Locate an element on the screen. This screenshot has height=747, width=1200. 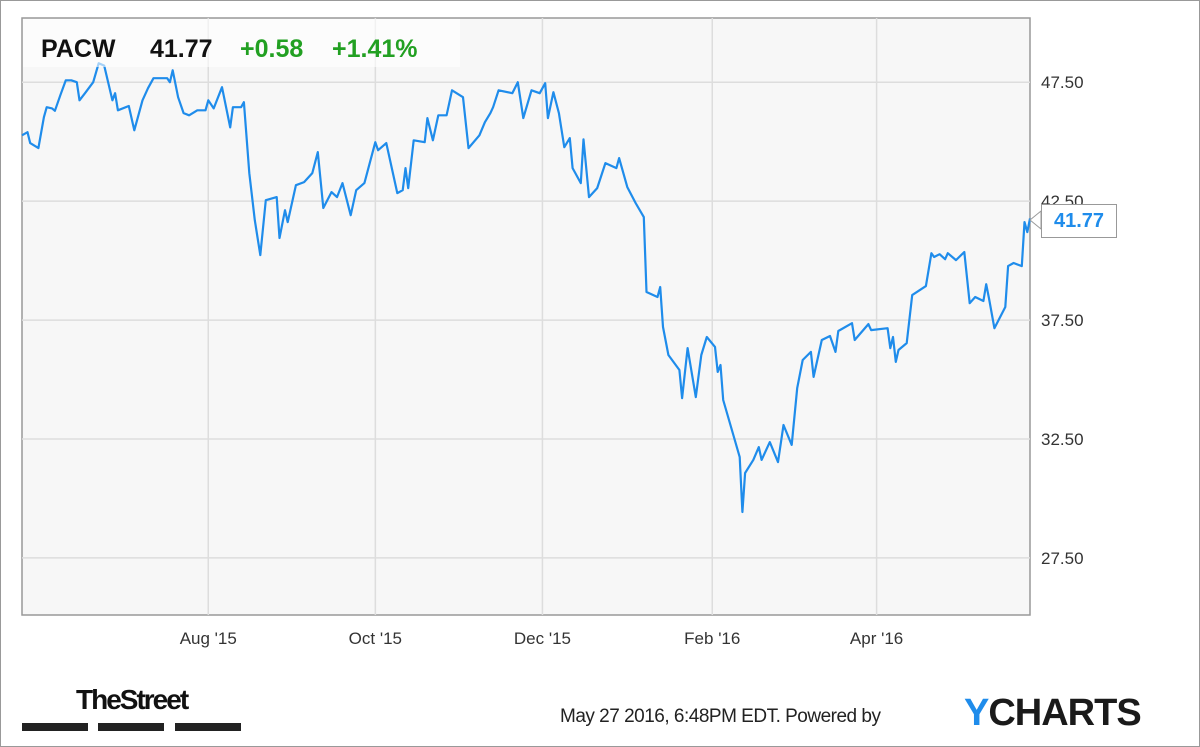
current-price-pointer is located at coordinates (1035, 220).